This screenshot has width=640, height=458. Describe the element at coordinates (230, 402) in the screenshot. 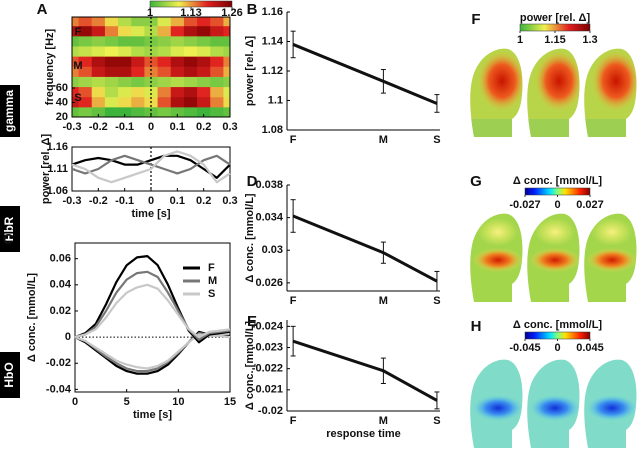

I see `x-tick-label: 15` at that location.